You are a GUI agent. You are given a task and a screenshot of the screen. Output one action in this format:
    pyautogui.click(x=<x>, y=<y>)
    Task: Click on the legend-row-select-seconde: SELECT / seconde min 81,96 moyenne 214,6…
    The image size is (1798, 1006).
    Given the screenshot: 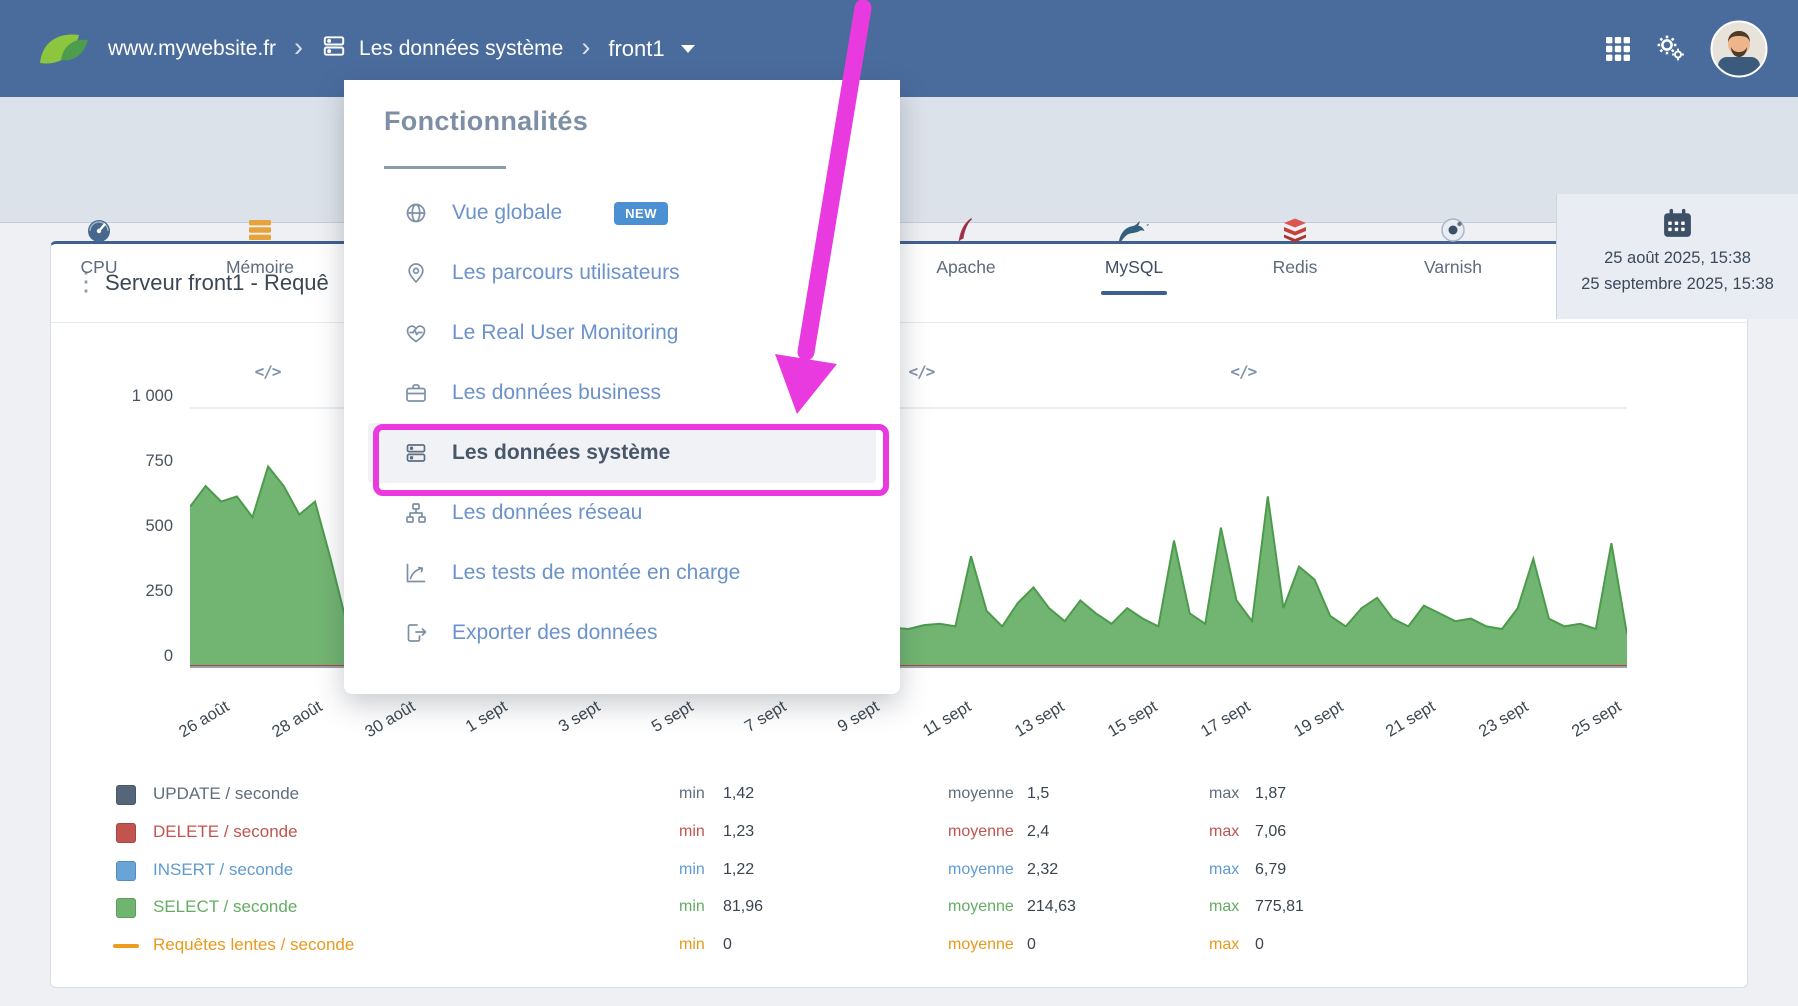 What is the action you would take?
    pyautogui.click(x=899, y=908)
    